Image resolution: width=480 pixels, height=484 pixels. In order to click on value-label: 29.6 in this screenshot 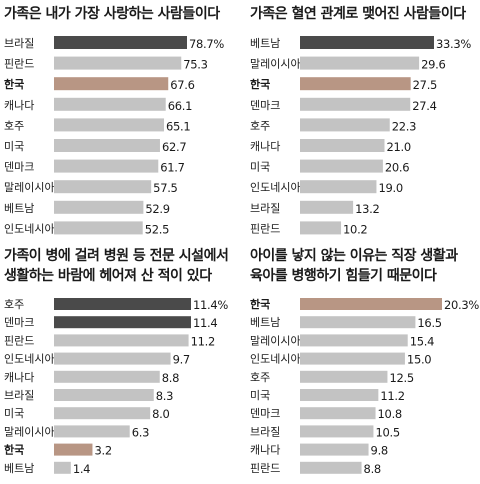, I will do `click(433, 65)`.